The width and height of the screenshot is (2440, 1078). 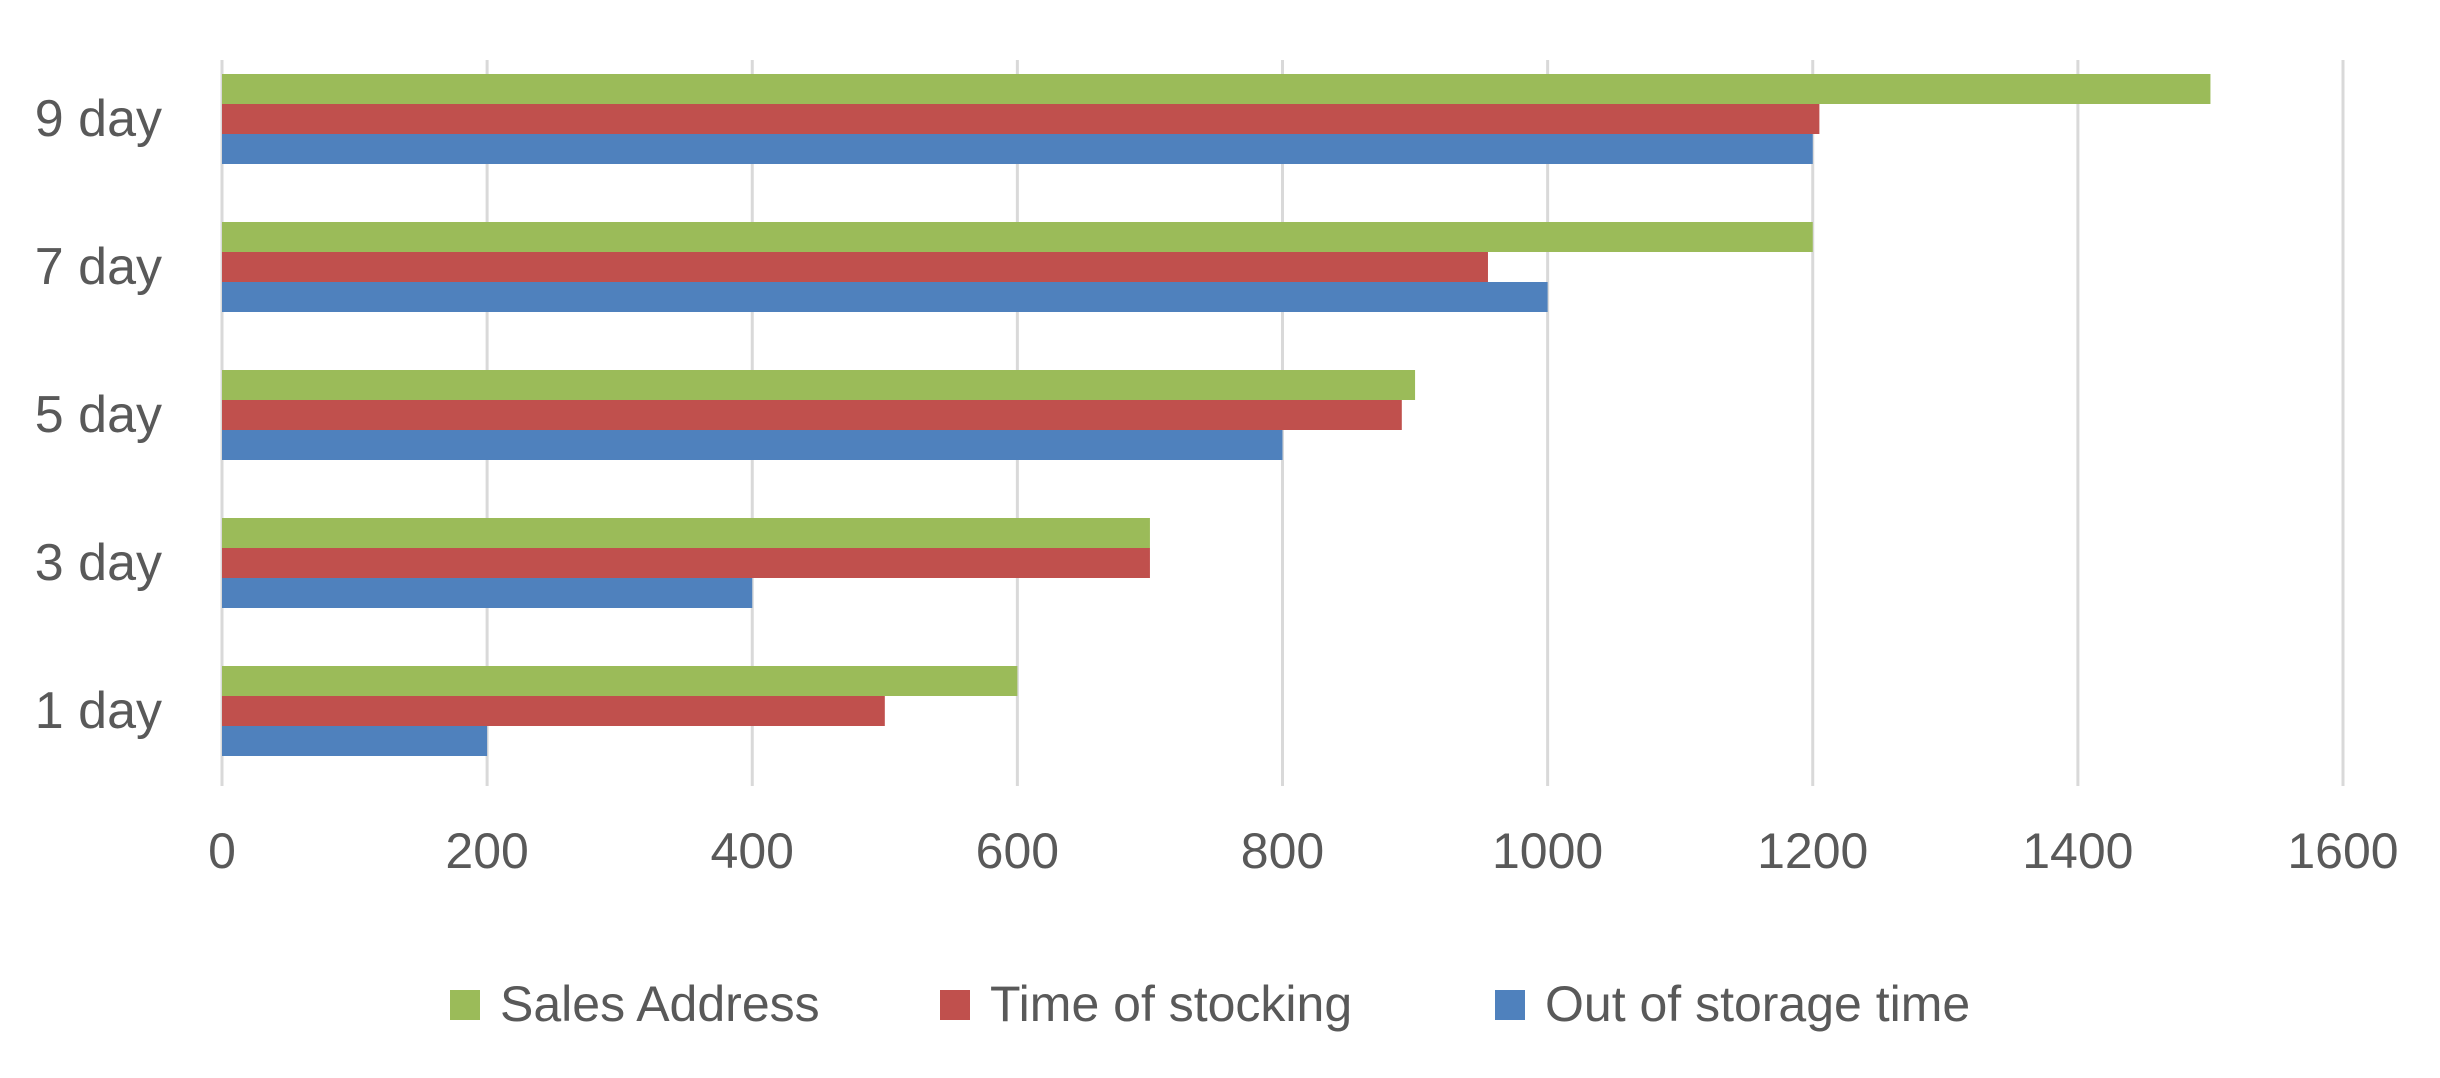 I want to click on bar-time-of-stocking-3-day, so click(x=686, y=563).